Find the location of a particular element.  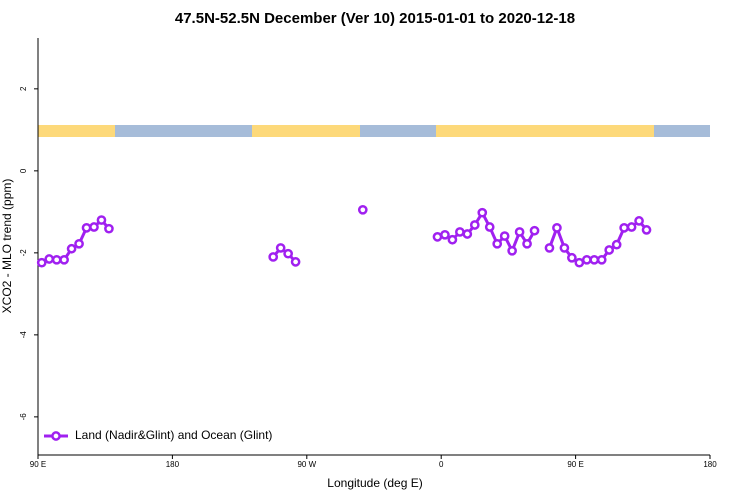

surface-band is located at coordinates (374, 131).